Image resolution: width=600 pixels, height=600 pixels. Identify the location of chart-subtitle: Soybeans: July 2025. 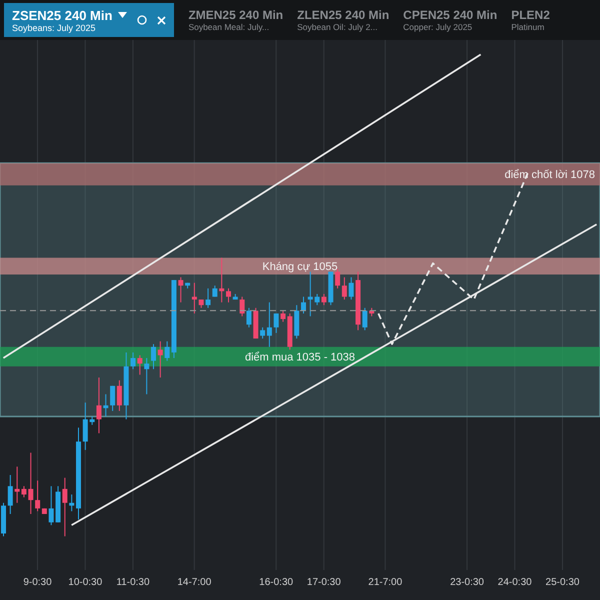
(54, 27).